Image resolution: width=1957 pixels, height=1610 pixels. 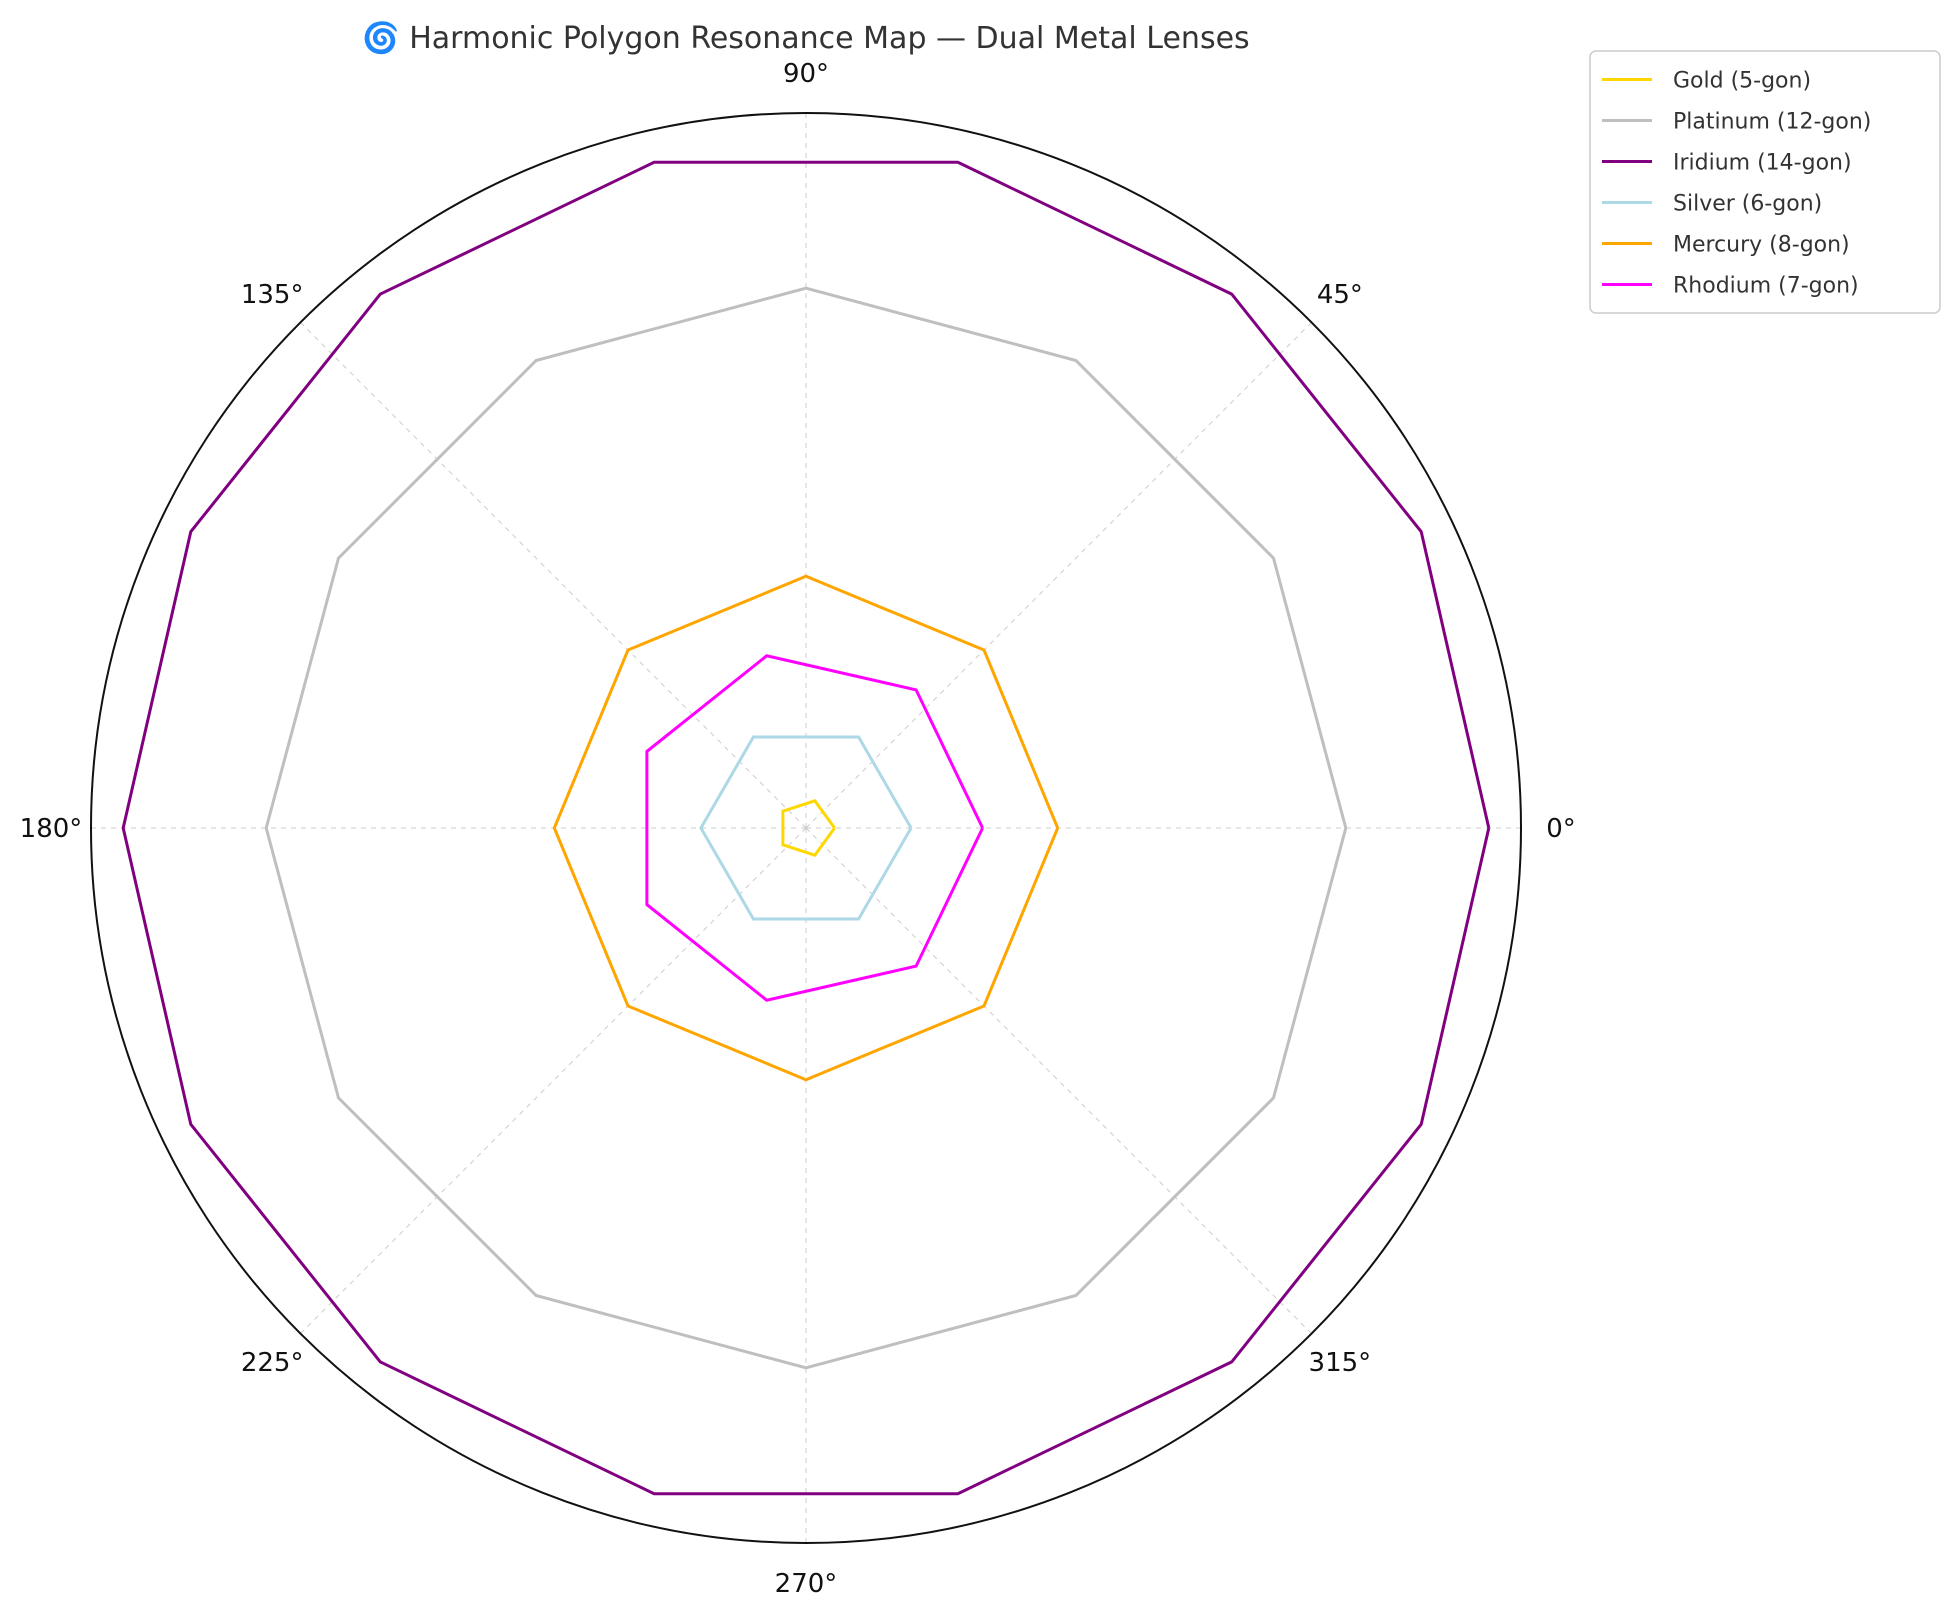 I want to click on legend-label: Iridium (14-gon), so click(x=1762, y=163).